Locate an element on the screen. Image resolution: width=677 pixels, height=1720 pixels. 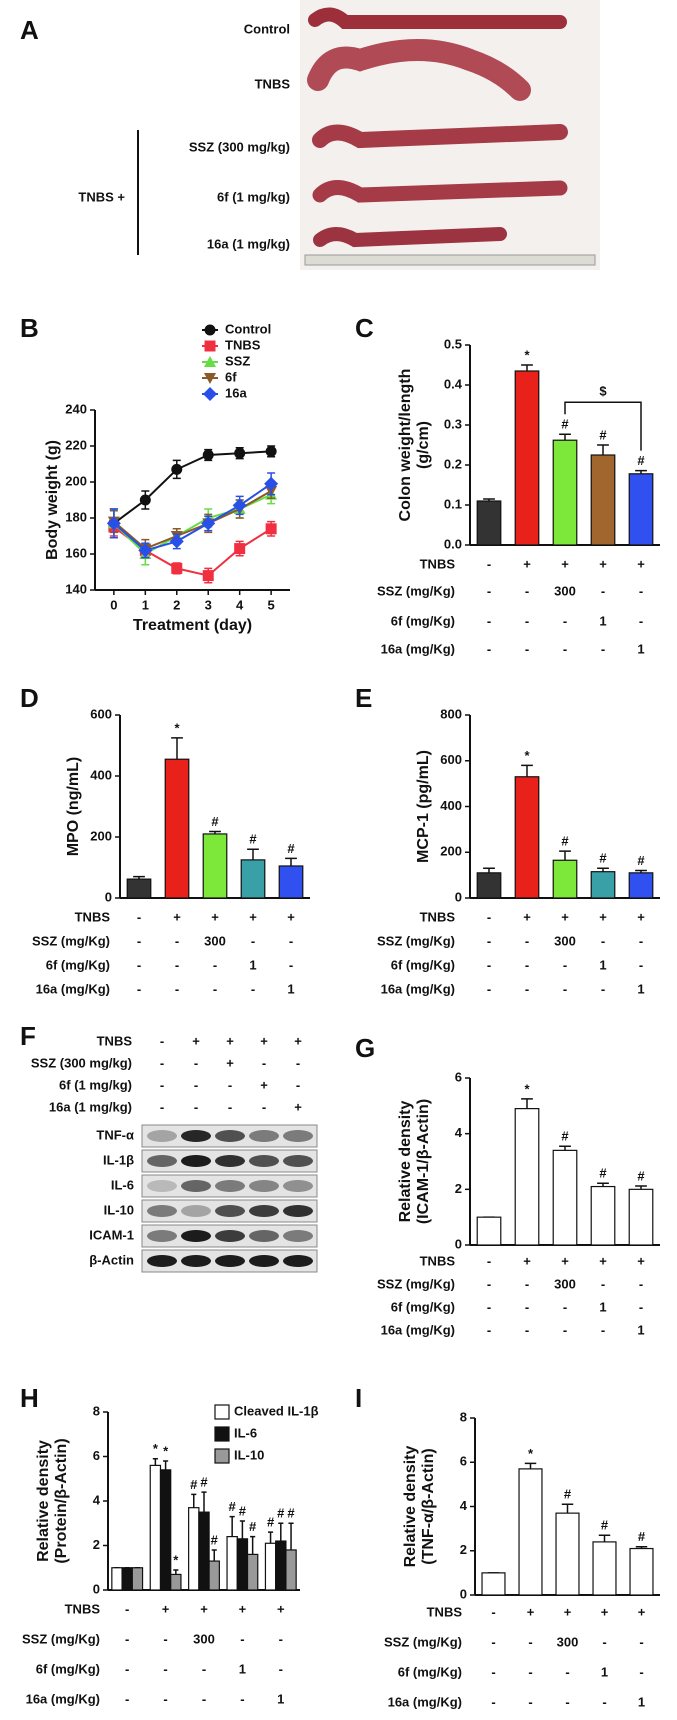
legend-label: IL-6 is located at coordinates (245, 1432).